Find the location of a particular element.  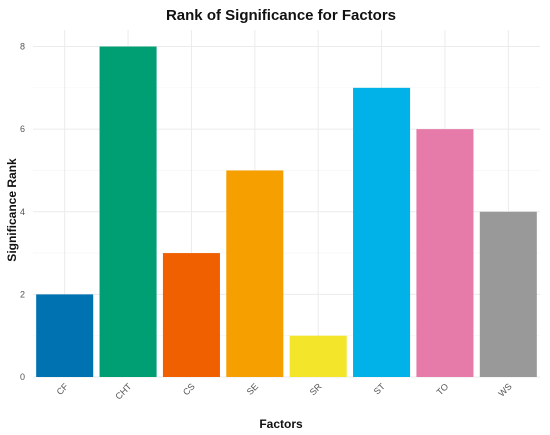

x-tick-label-to: TO is located at coordinates (443, 389).